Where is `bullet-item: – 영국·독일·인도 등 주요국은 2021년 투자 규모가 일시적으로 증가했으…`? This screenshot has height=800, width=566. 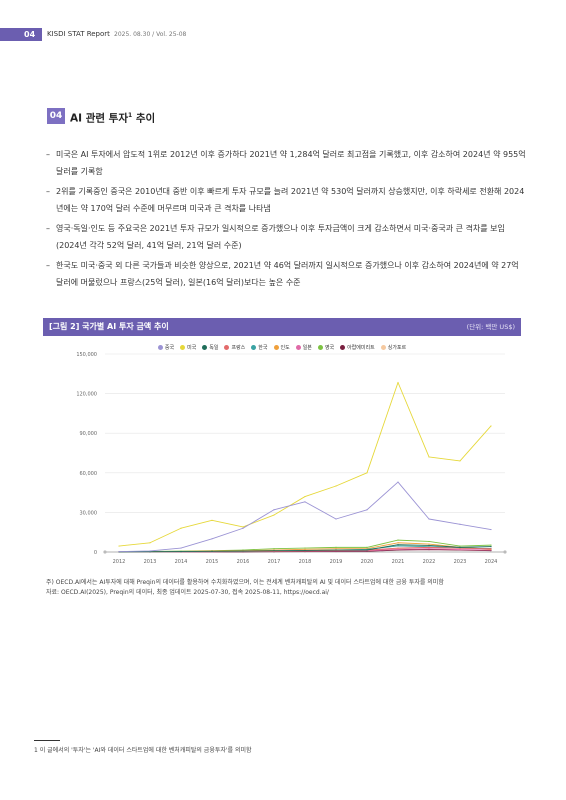
bullet-item: – 영국·독일·인도 등 주요국은 2021년 투자 규모가 일시적으로 증가했으… is located at coordinates (286, 237).